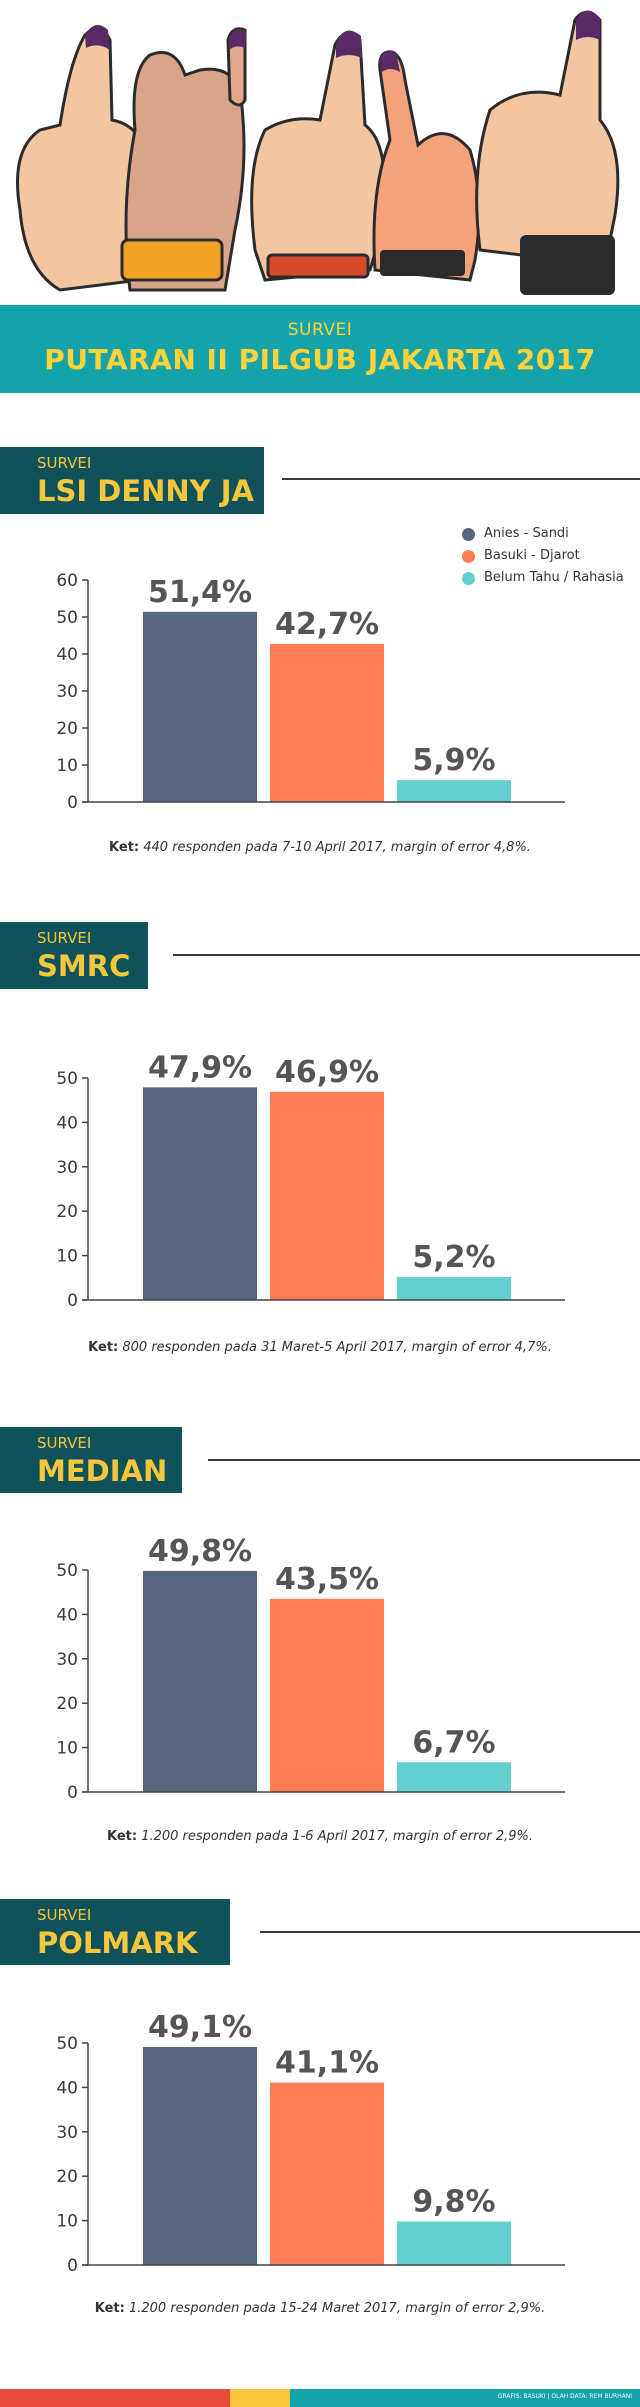  I want to click on bar-value-label: 46,9%, so click(327, 1072).